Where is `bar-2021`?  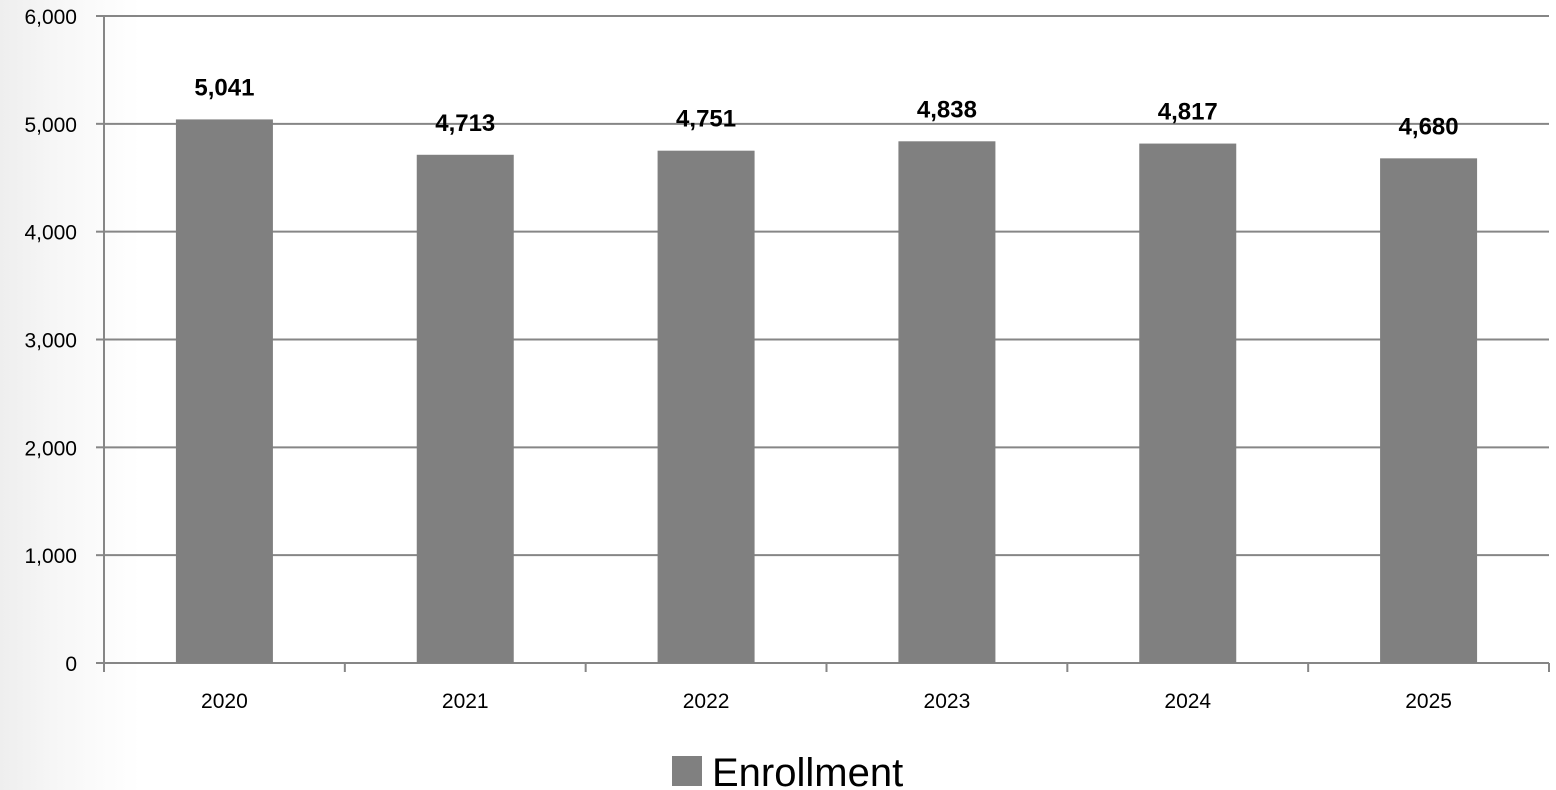
bar-2021 is located at coordinates (465, 408).